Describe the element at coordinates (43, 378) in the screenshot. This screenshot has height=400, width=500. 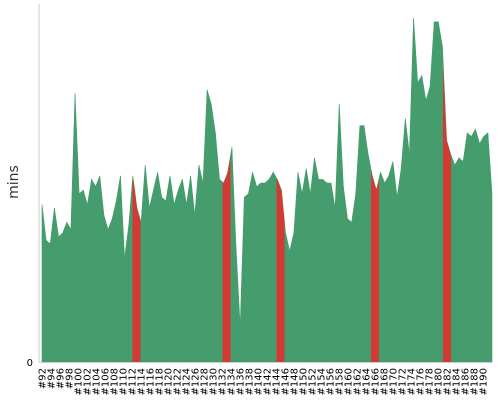
I see `x-tick-label: #92` at that location.